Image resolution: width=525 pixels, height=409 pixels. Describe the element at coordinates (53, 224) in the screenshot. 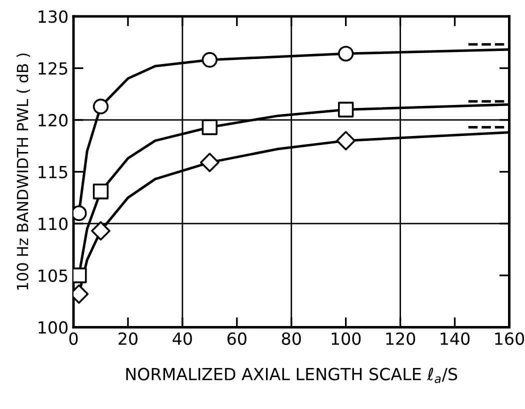

I see `y-tick-label: 110` at that location.